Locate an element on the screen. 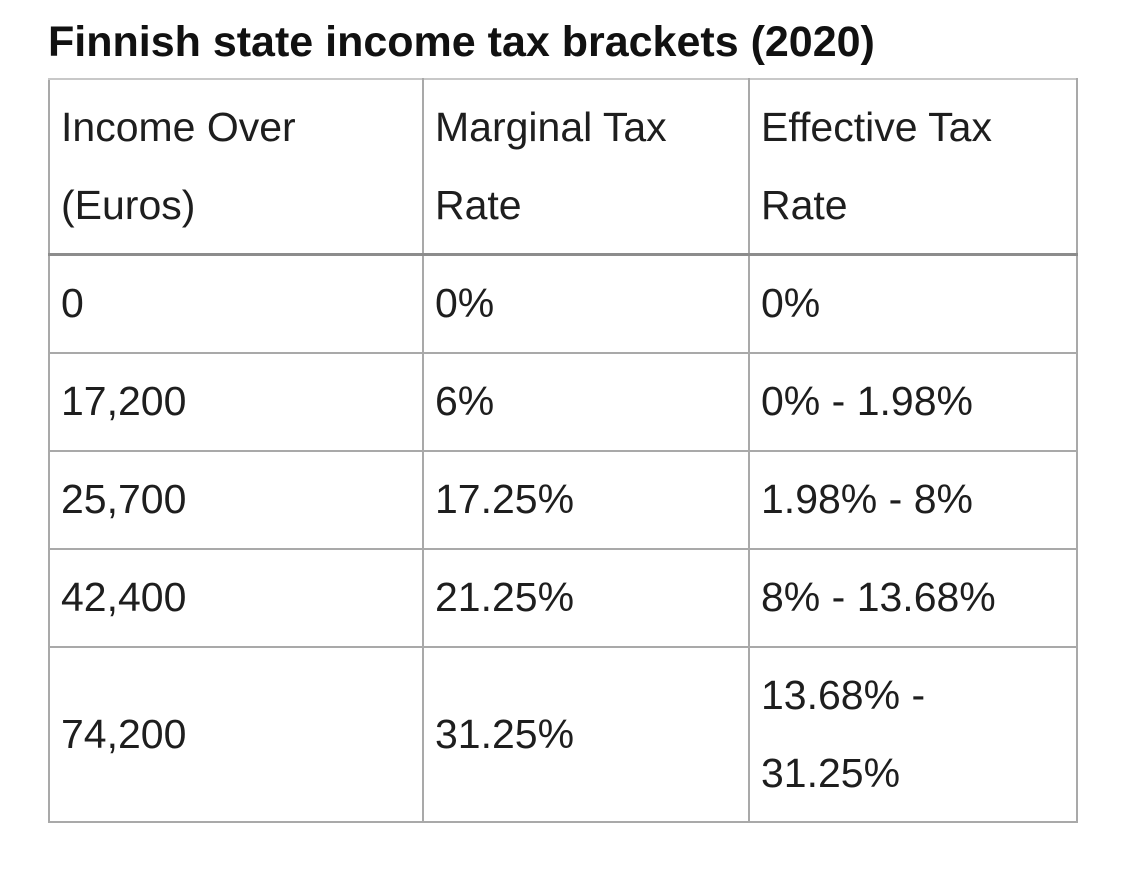 This screenshot has height=883, width=1125. effective-rate-cell: 0% - 1.98% is located at coordinates (913, 402).